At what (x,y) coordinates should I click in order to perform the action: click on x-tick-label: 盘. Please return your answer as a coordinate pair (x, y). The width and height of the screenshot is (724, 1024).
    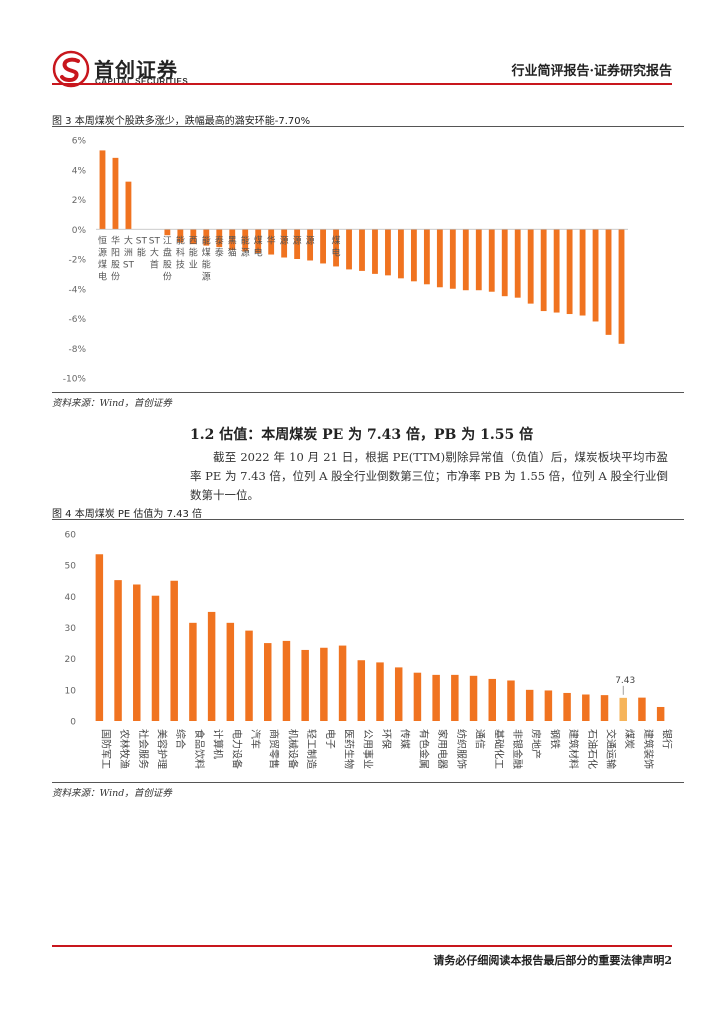
    Looking at the image, I should click on (167, 252).